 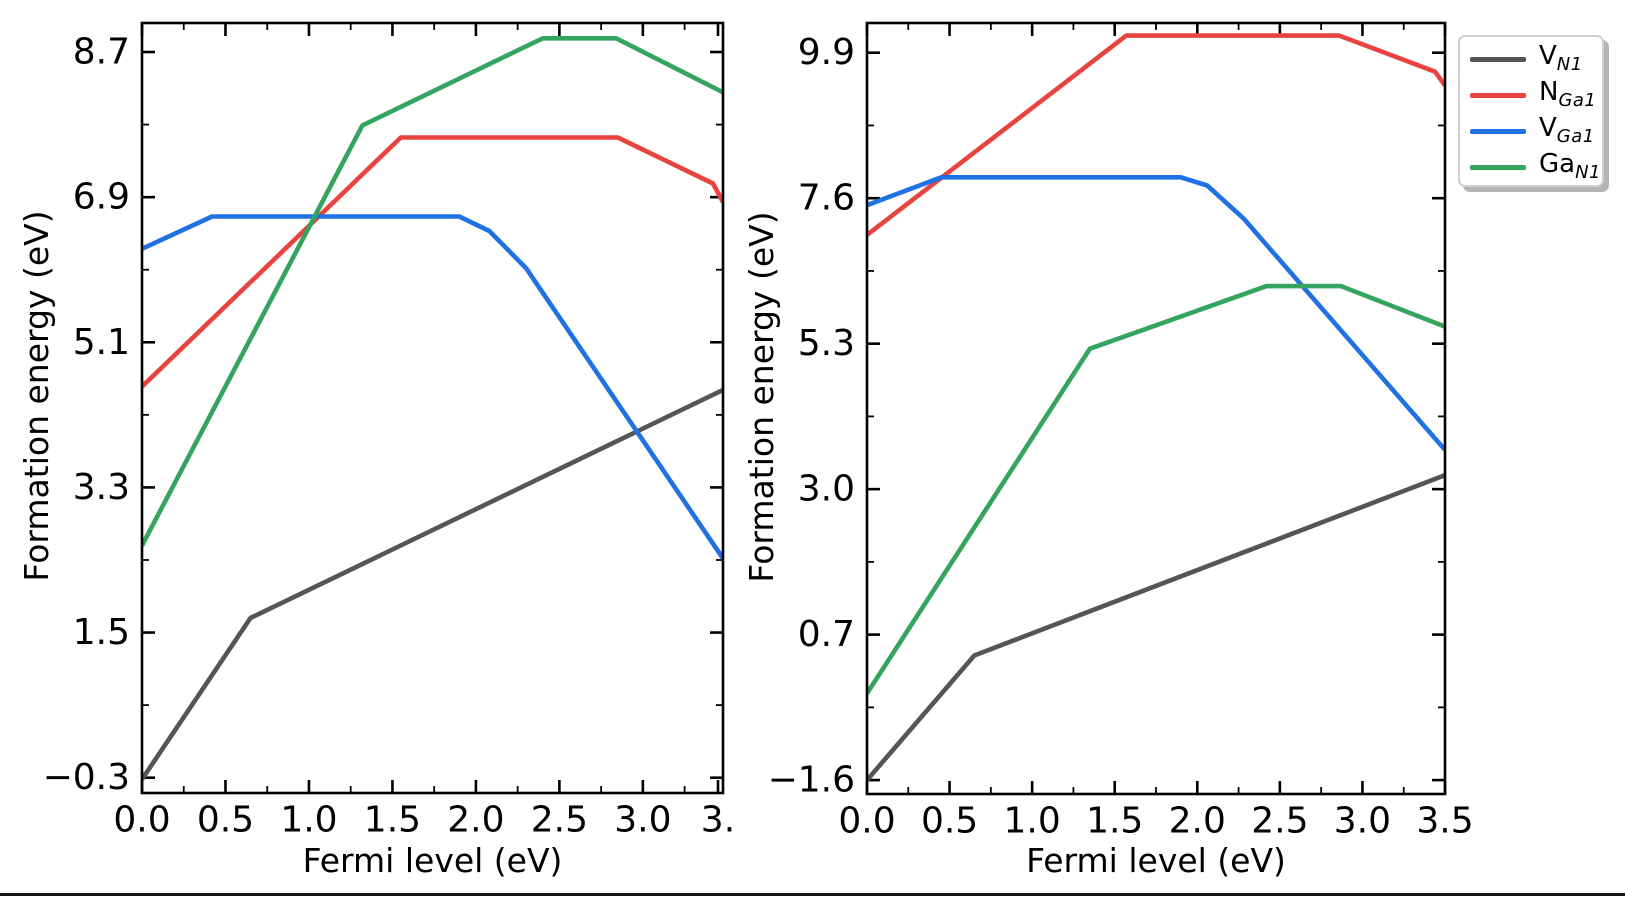 What do you see at coordinates (1531, 59) in the screenshot?
I see `legend-entry: VN1` at bounding box center [1531, 59].